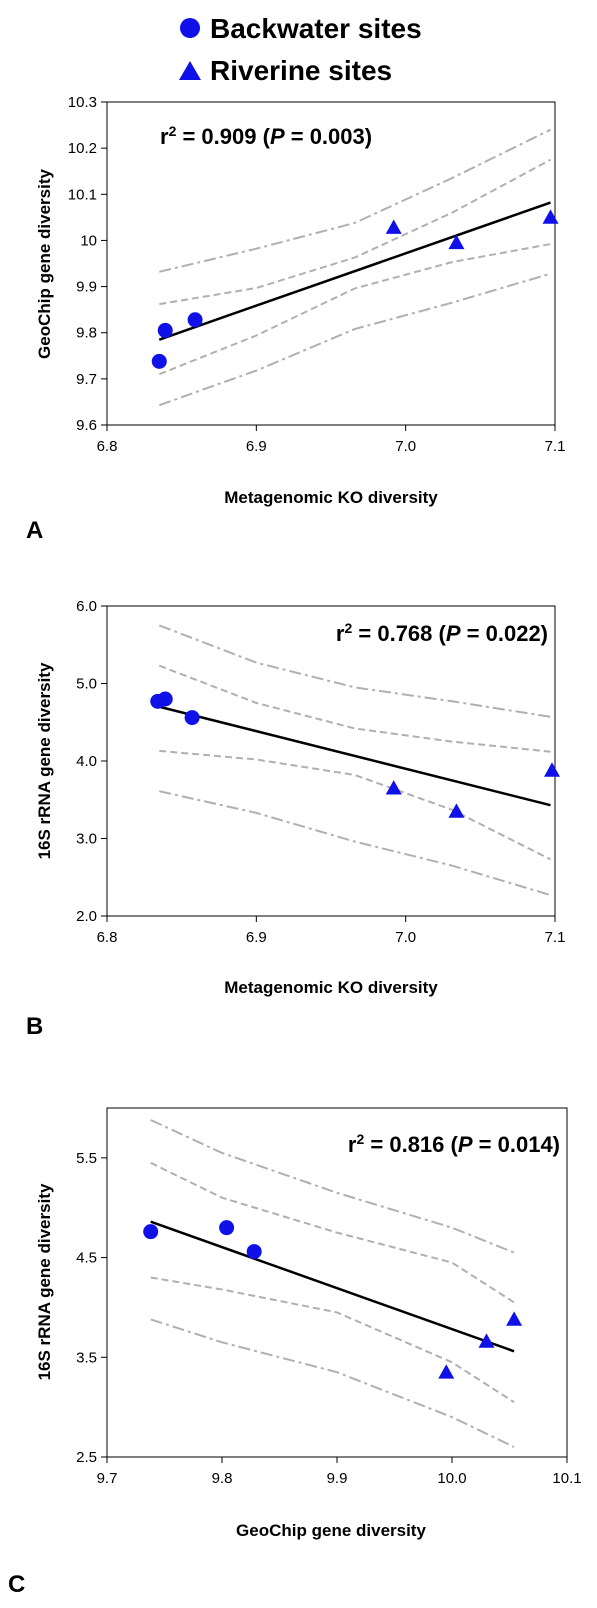  What do you see at coordinates (82, 194) in the screenshot?
I see `y-tick-label: 10.1` at bounding box center [82, 194].